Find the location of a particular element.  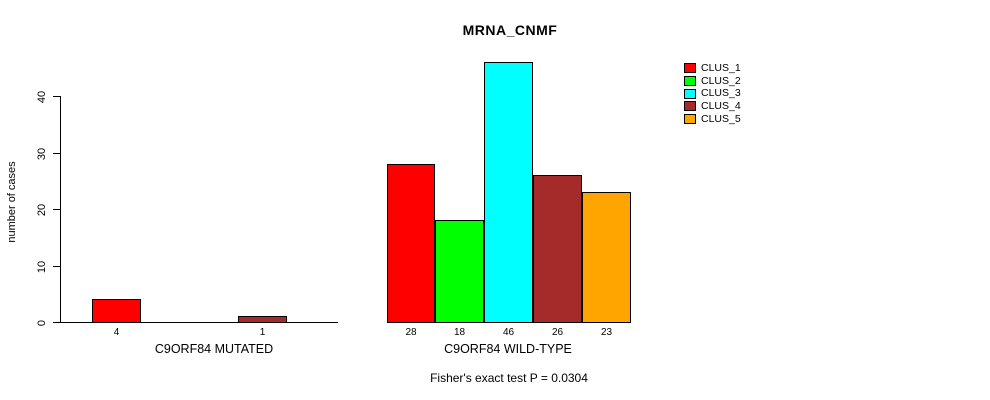

group-label-mutated: C9ORF84 MUTATED is located at coordinates (214, 349).